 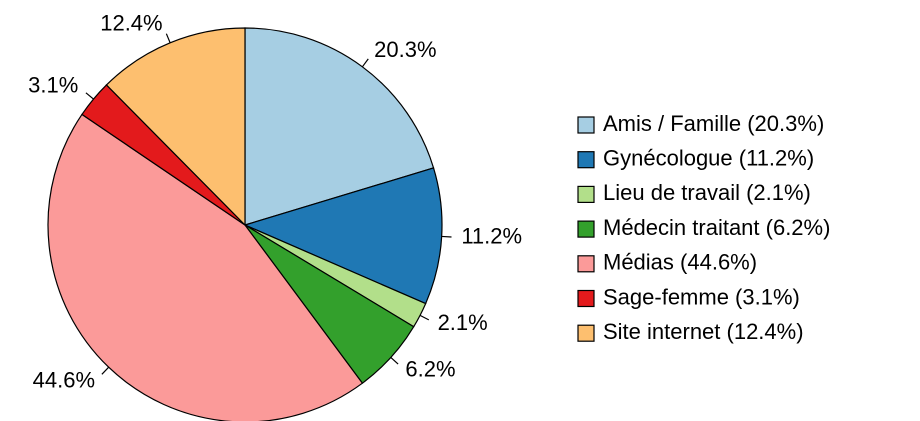 What do you see at coordinates (707, 192) in the screenshot?
I see `legend-label: Lieu de travail (2.1%)` at bounding box center [707, 192].